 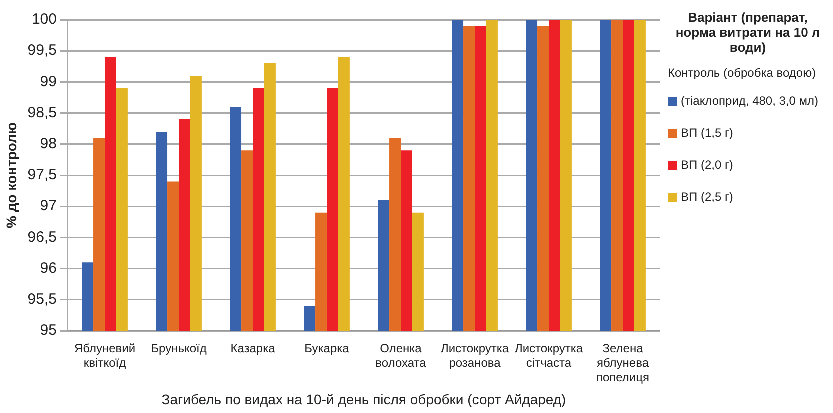 What do you see at coordinates (475, 356) in the screenshot?
I see `x-tick-label: Листокрутка розанова` at bounding box center [475, 356].